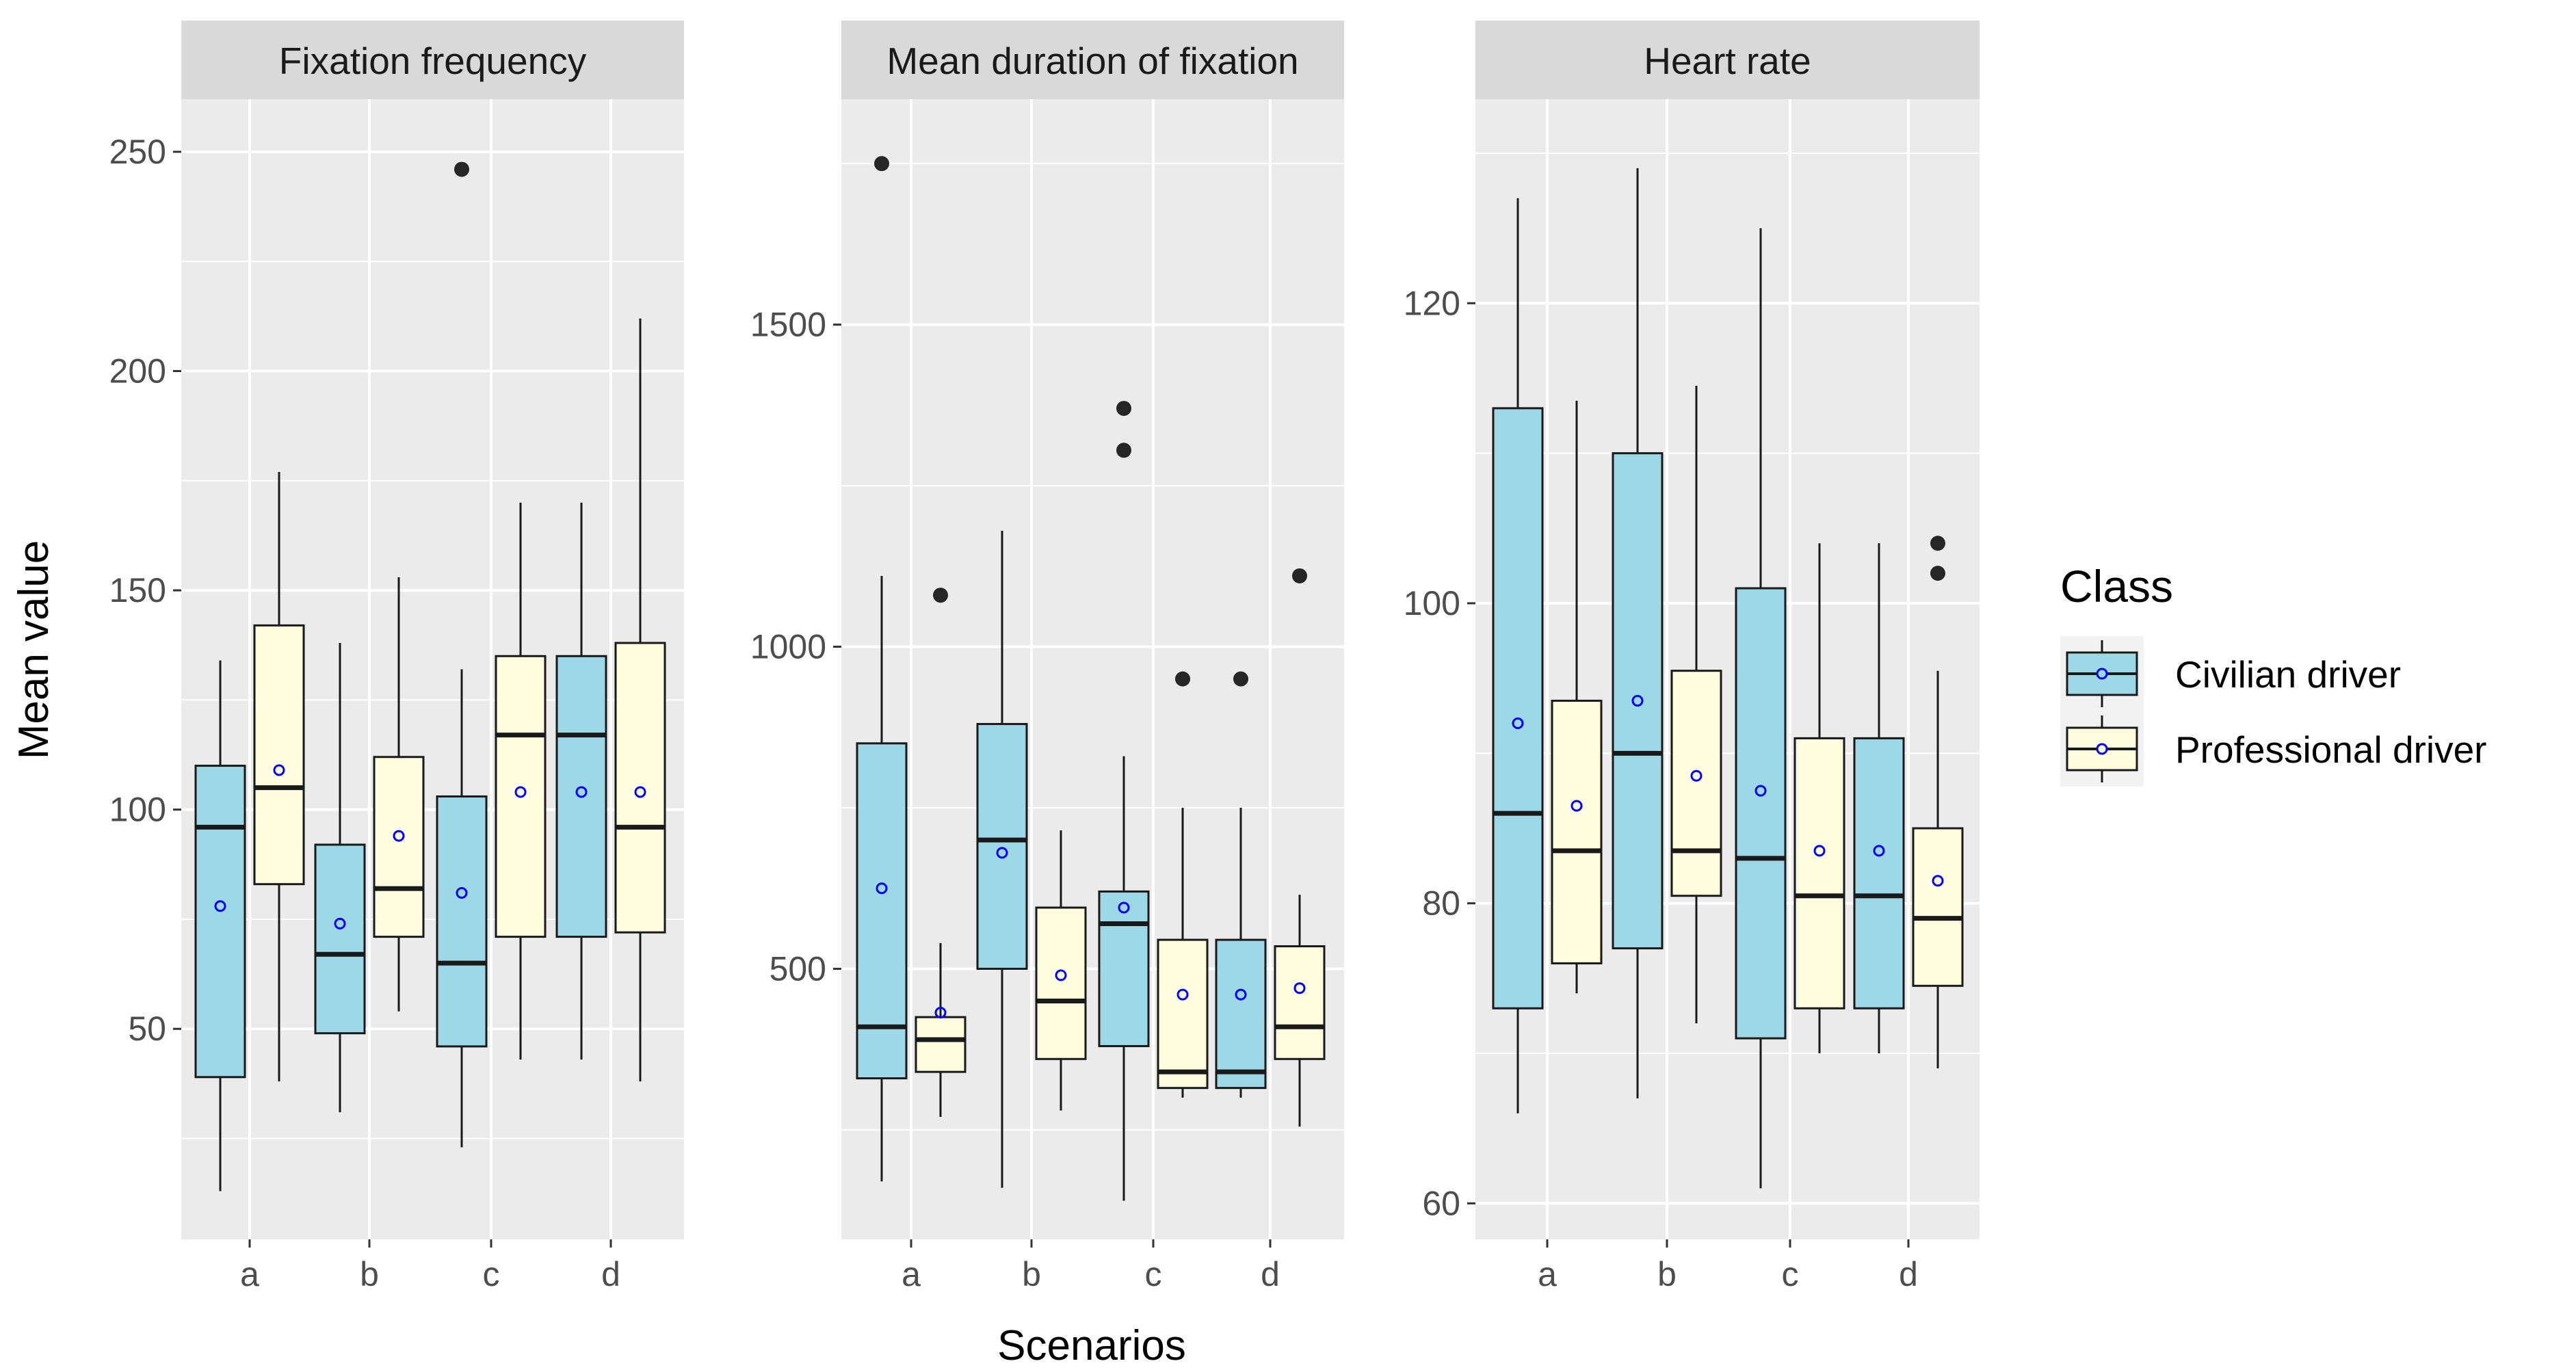 The height and width of the screenshot is (1370, 2576). Describe the element at coordinates (1432, 303) in the screenshot. I see `y-tick-label: 120` at that location.